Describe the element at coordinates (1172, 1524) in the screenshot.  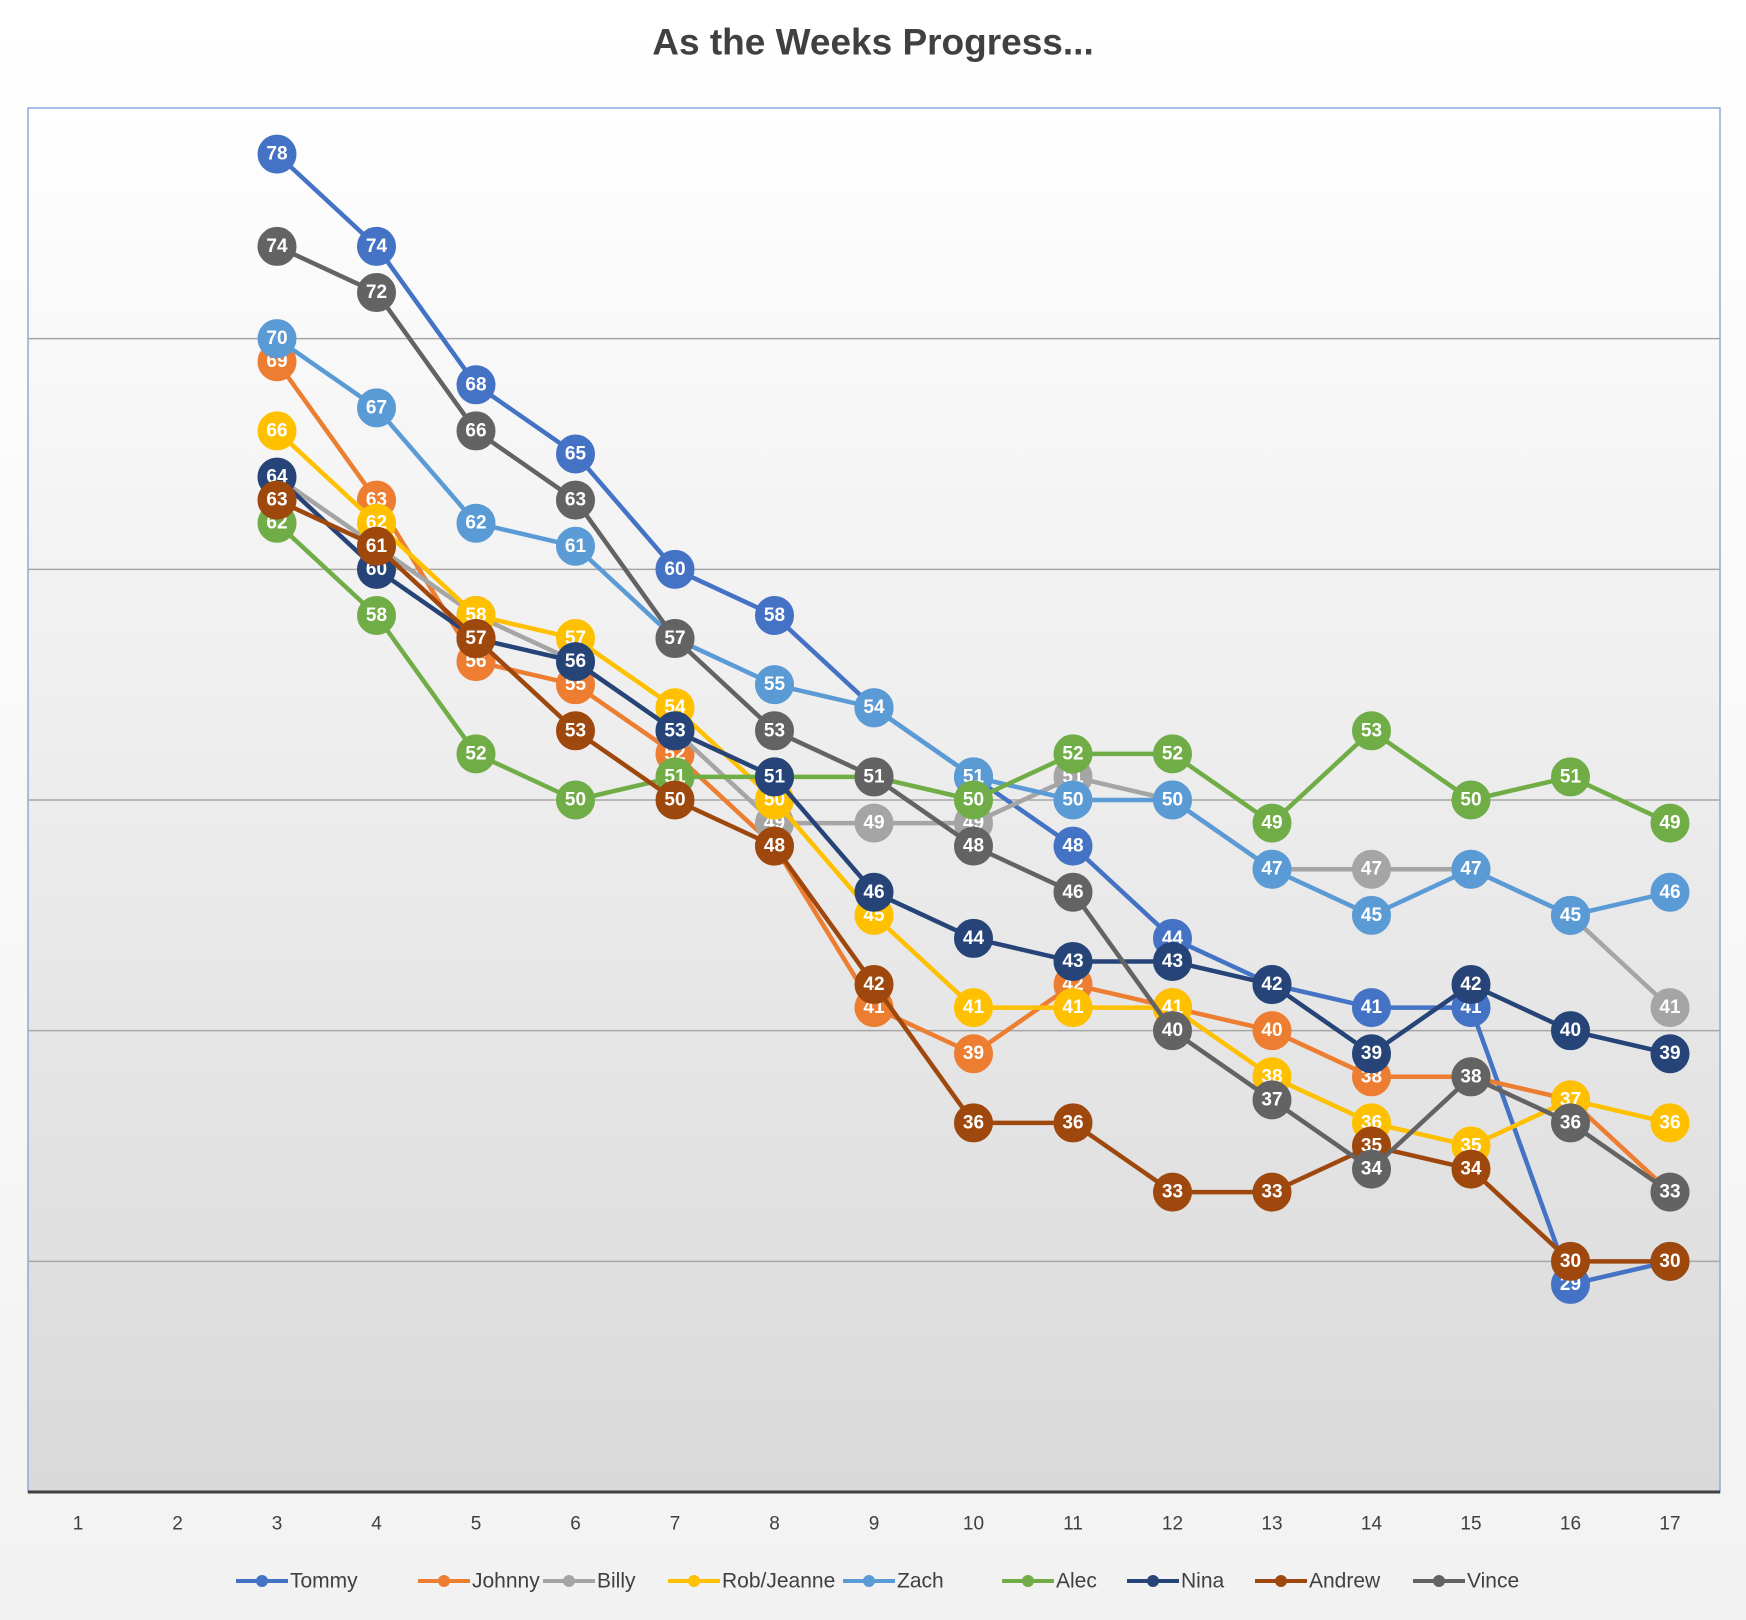
I see `x-tick-label: 12` at that location.